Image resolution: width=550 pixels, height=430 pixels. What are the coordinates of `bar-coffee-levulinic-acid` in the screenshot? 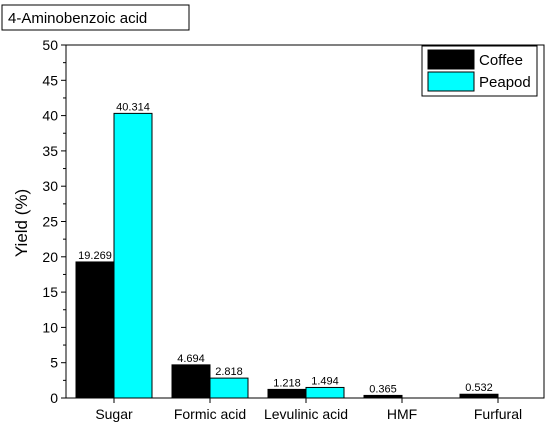 It's located at (287, 393).